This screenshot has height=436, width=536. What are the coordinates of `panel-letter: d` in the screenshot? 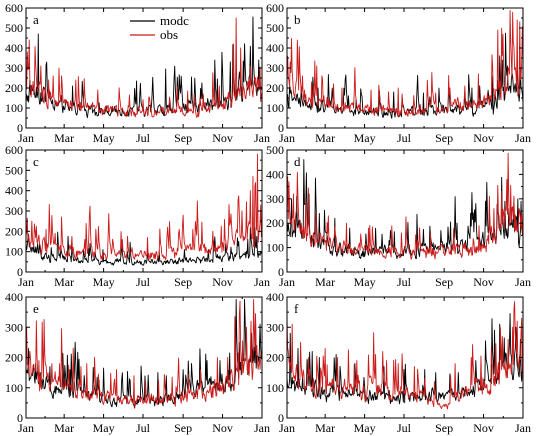 It's located at (297, 161).